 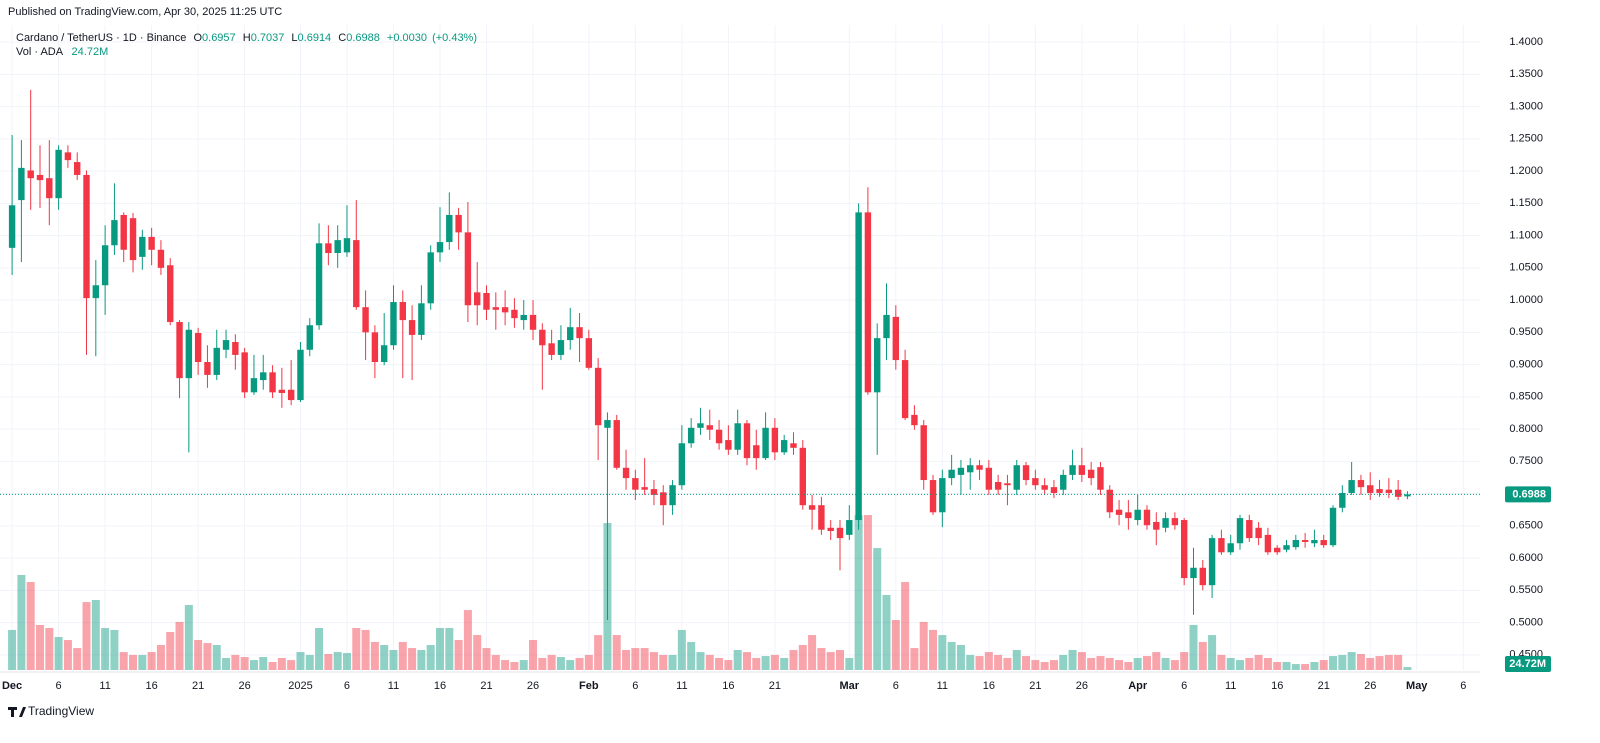 I want to click on ohlc-value: 0.6957, so click(x=219, y=38).